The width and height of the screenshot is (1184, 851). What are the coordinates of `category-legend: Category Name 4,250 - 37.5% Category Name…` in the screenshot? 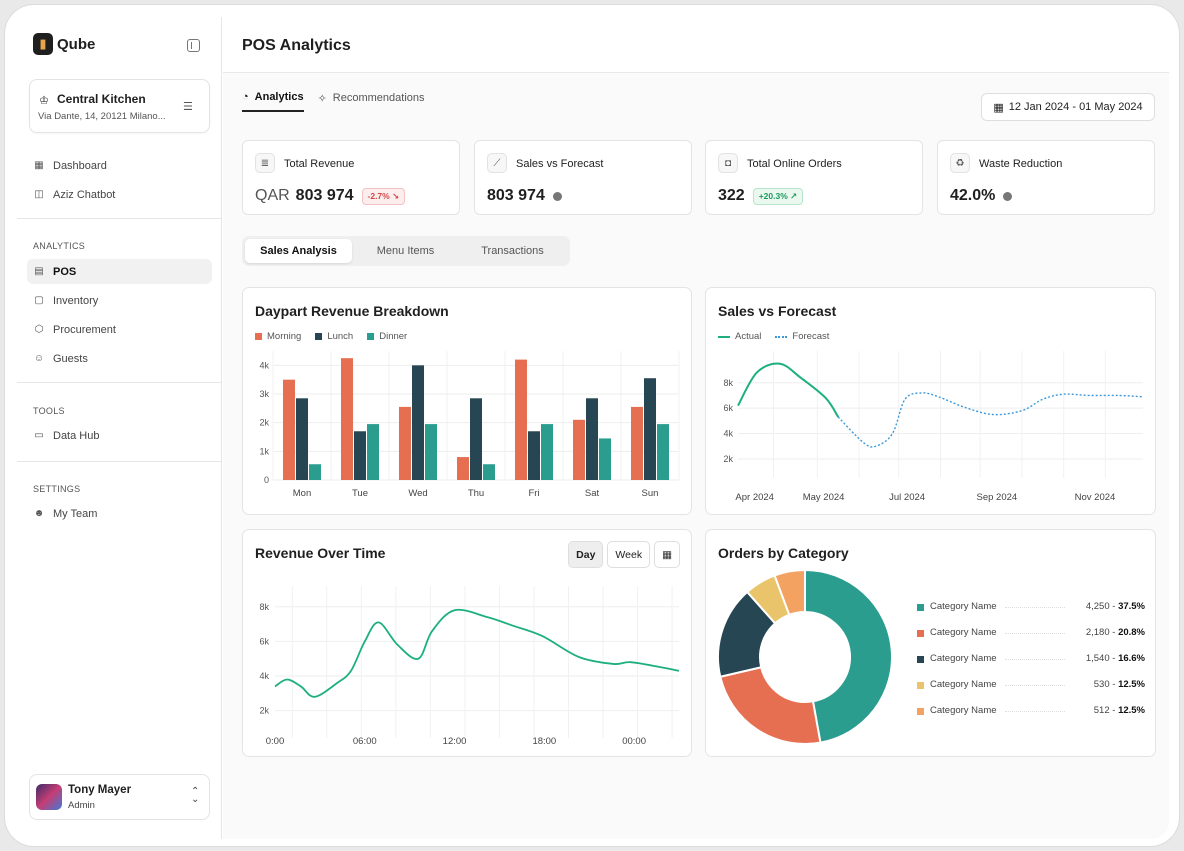 It's located at (1031, 665).